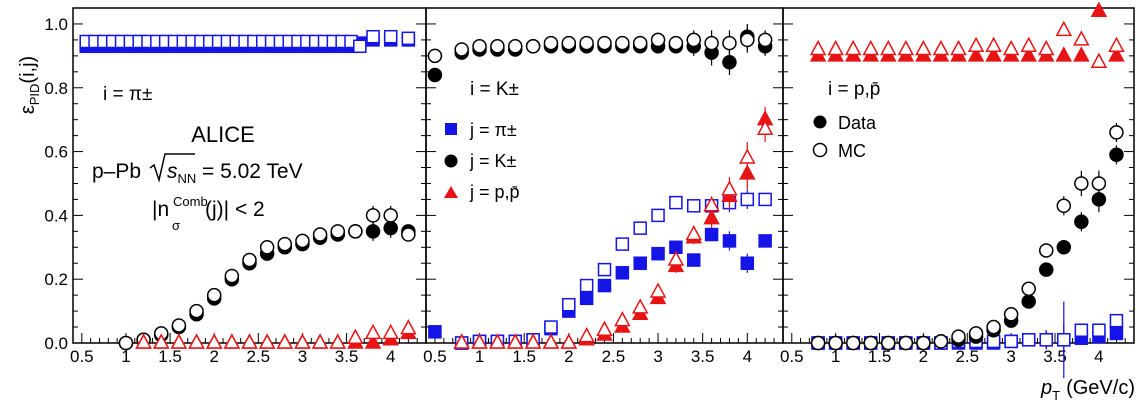 This screenshot has width=1144, height=408. What do you see at coordinates (208, 213) in the screenshot?
I see `nsigma-cut-label: |n Comb σ (j)| < 2` at bounding box center [208, 213].